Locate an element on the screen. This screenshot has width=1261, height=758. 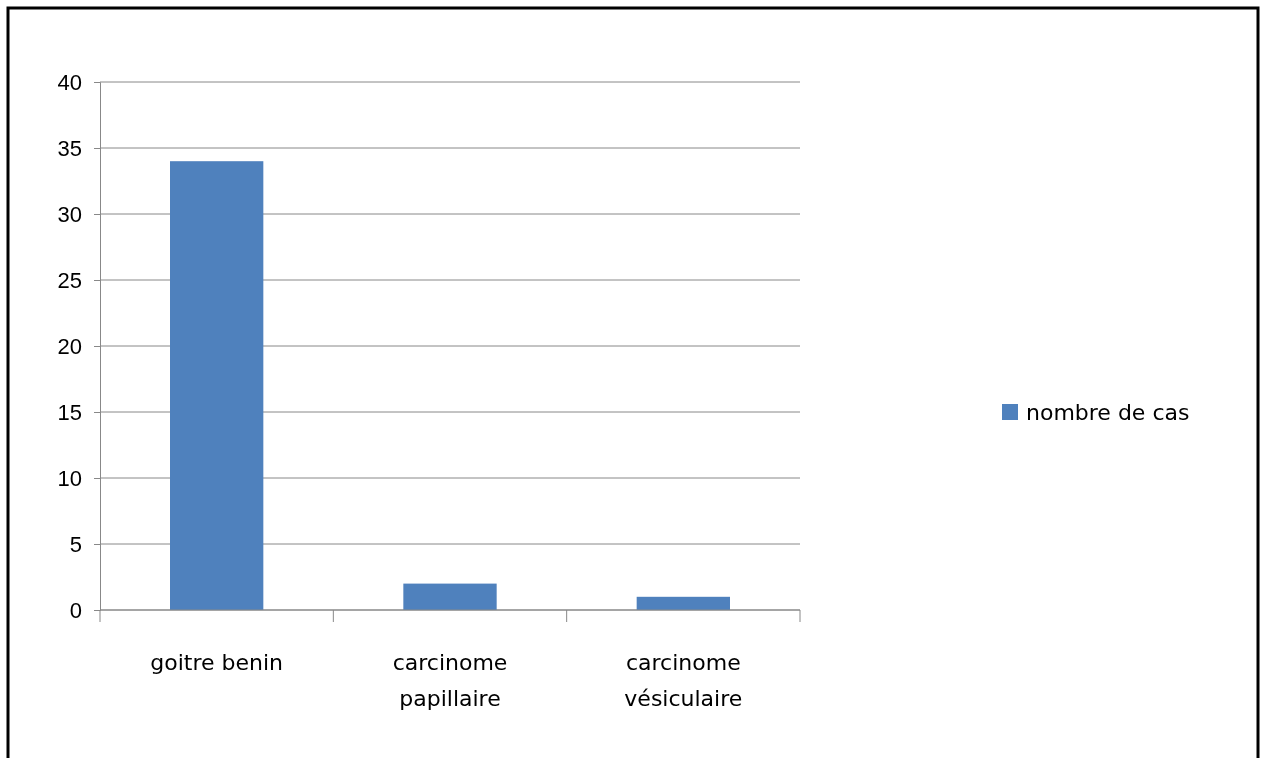
x-tick-label: goitre benin is located at coordinates (217, 662).